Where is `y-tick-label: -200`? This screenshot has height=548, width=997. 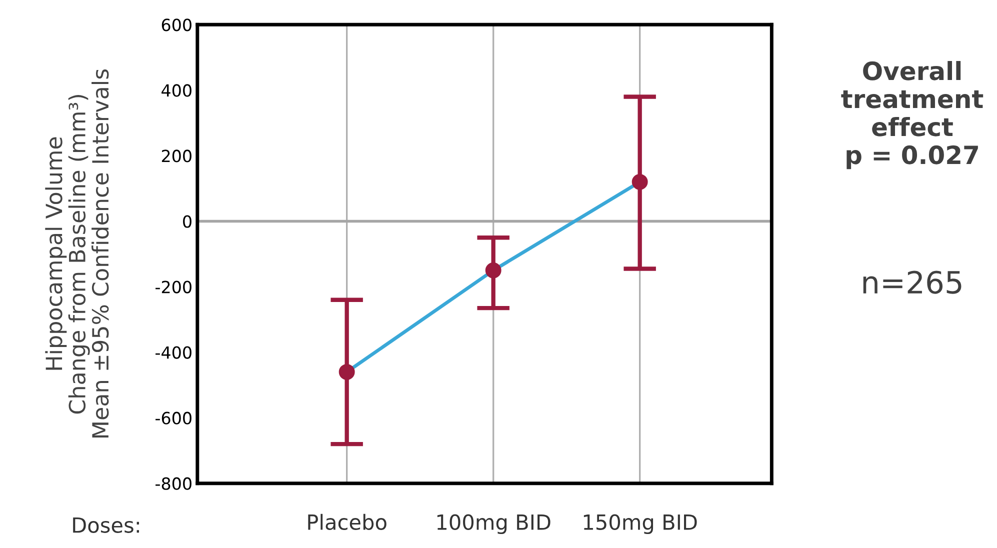
y-tick-label: -200 is located at coordinates (174, 287).